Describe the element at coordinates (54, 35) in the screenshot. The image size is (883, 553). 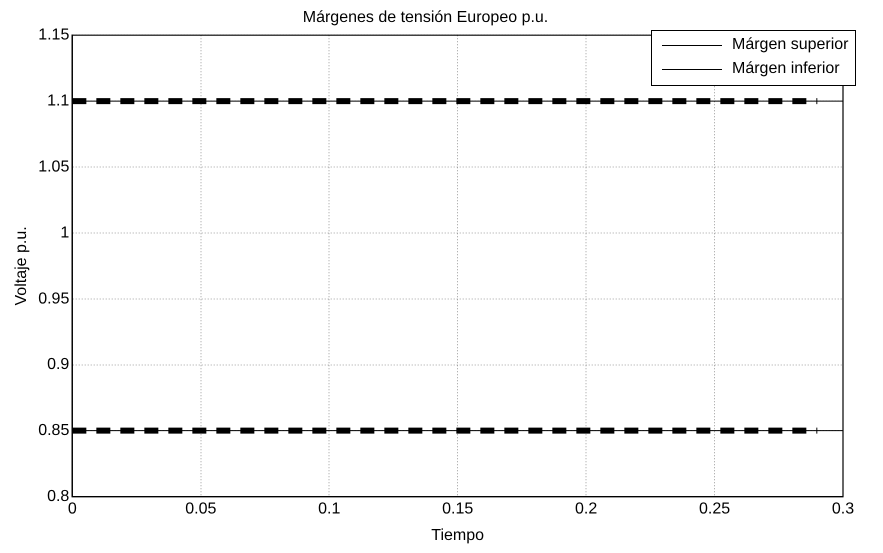
I see `y-tick-label: 1.15` at that location.